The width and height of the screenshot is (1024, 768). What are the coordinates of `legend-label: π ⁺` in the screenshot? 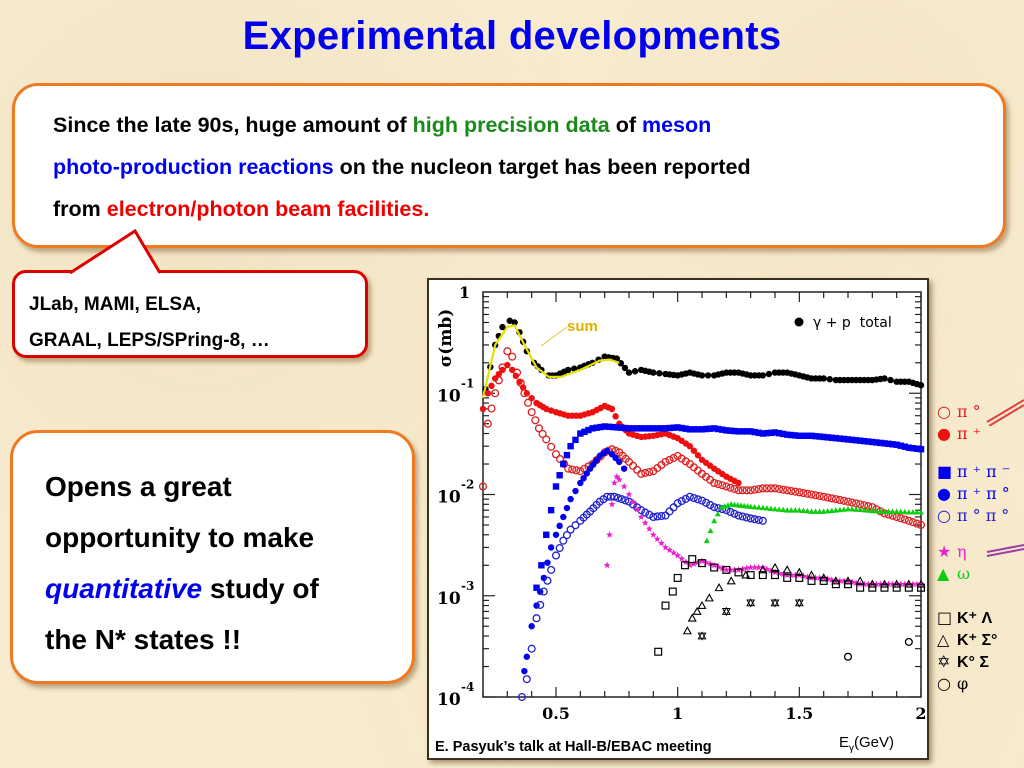 It's located at (969, 433).